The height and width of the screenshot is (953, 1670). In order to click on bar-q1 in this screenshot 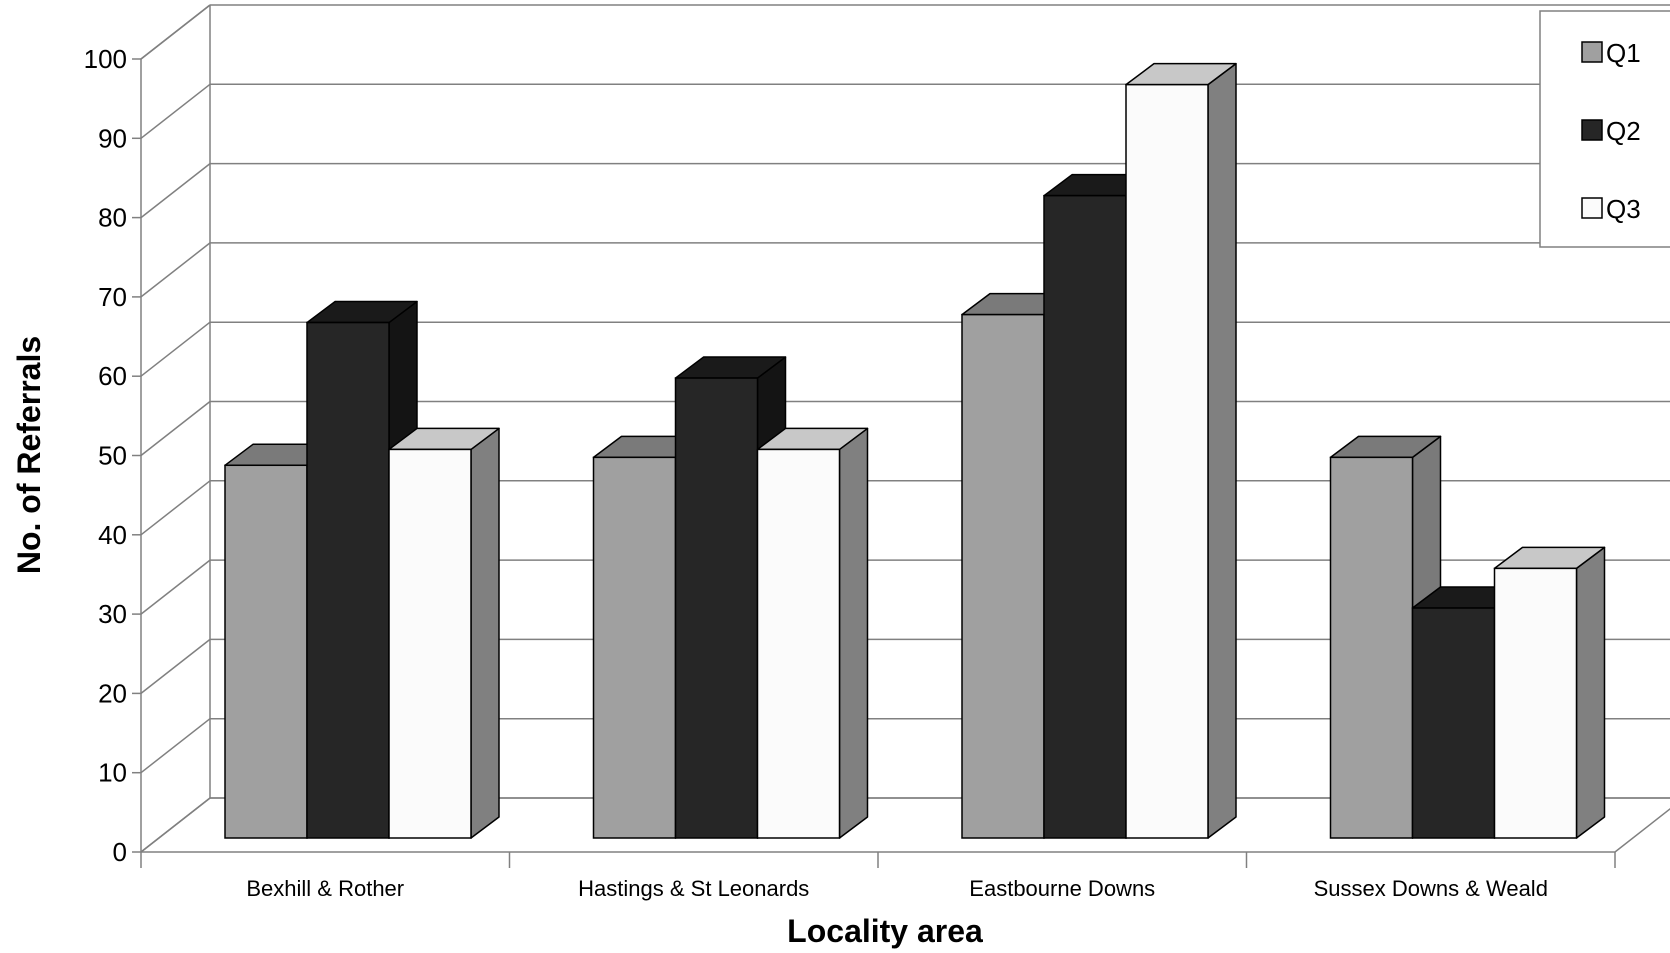, I will do `click(1385, 637)`.